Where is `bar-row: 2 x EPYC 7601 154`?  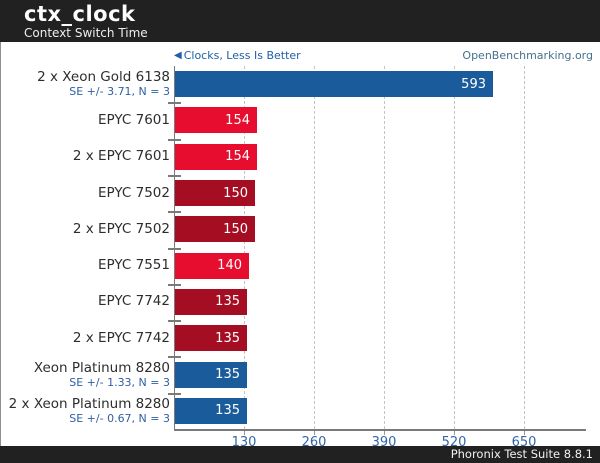 bar-row: 2 x EPYC 7601 154 is located at coordinates (293, 157).